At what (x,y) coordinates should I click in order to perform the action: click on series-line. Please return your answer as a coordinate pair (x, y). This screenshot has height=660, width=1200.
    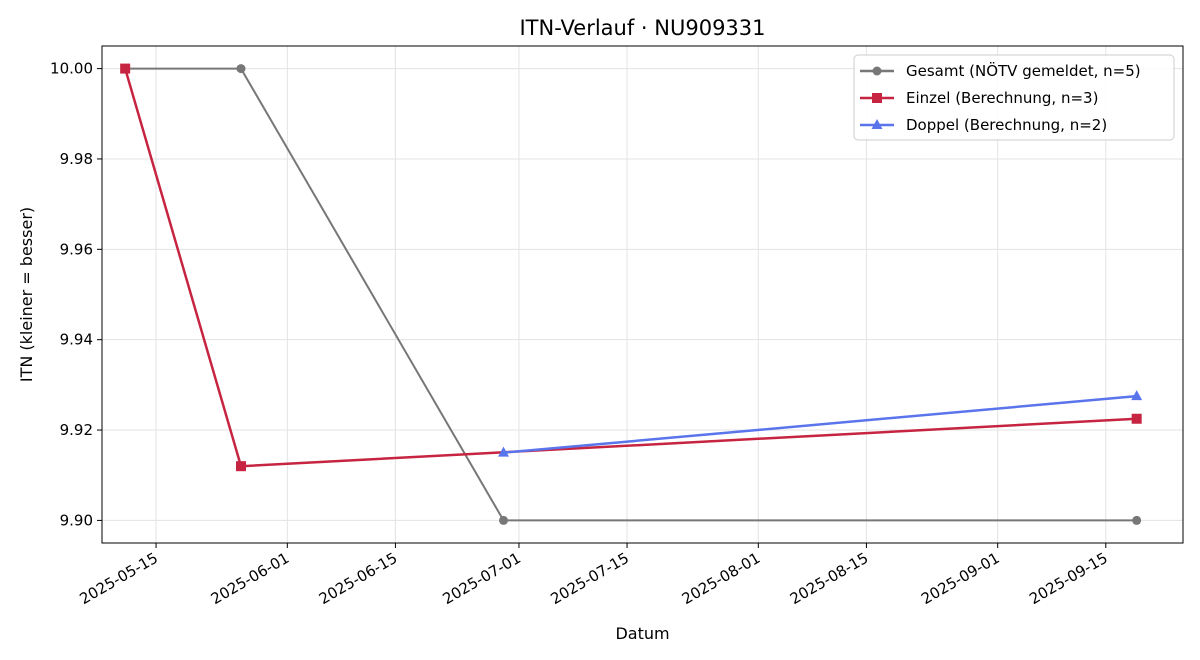
    Looking at the image, I should click on (820, 424).